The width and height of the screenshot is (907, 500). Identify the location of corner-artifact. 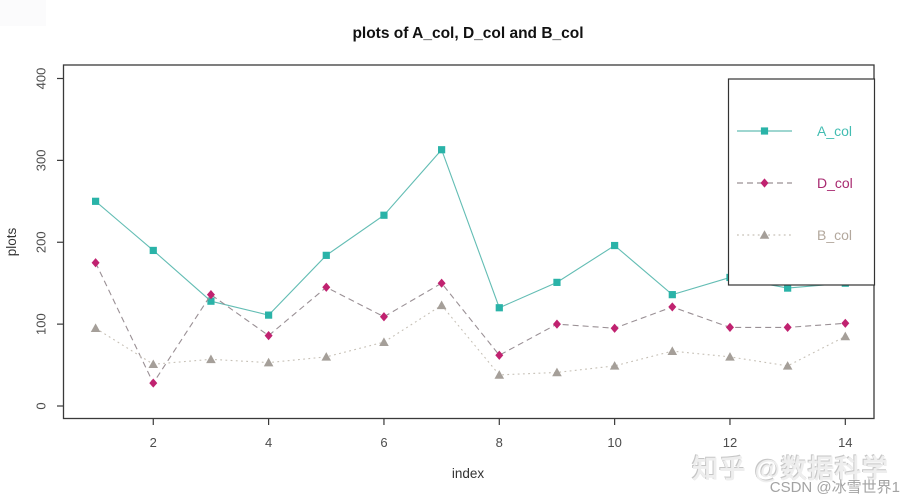
(23, 13).